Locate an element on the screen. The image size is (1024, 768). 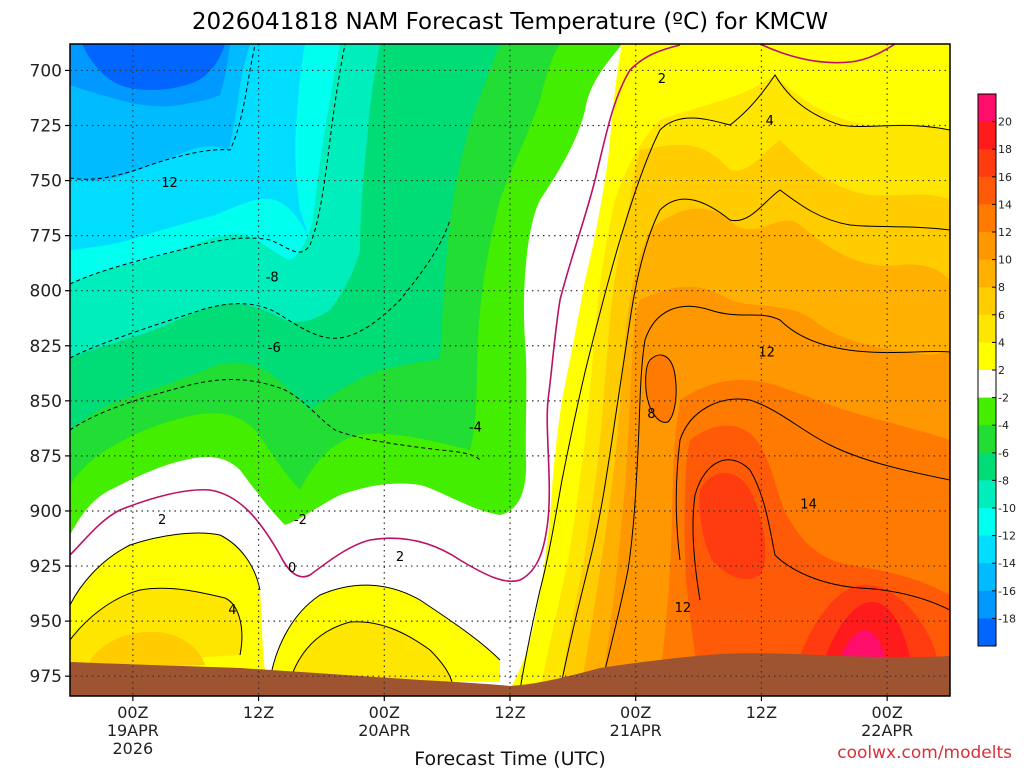
y-tick-label: 750 is located at coordinates (46, 182).